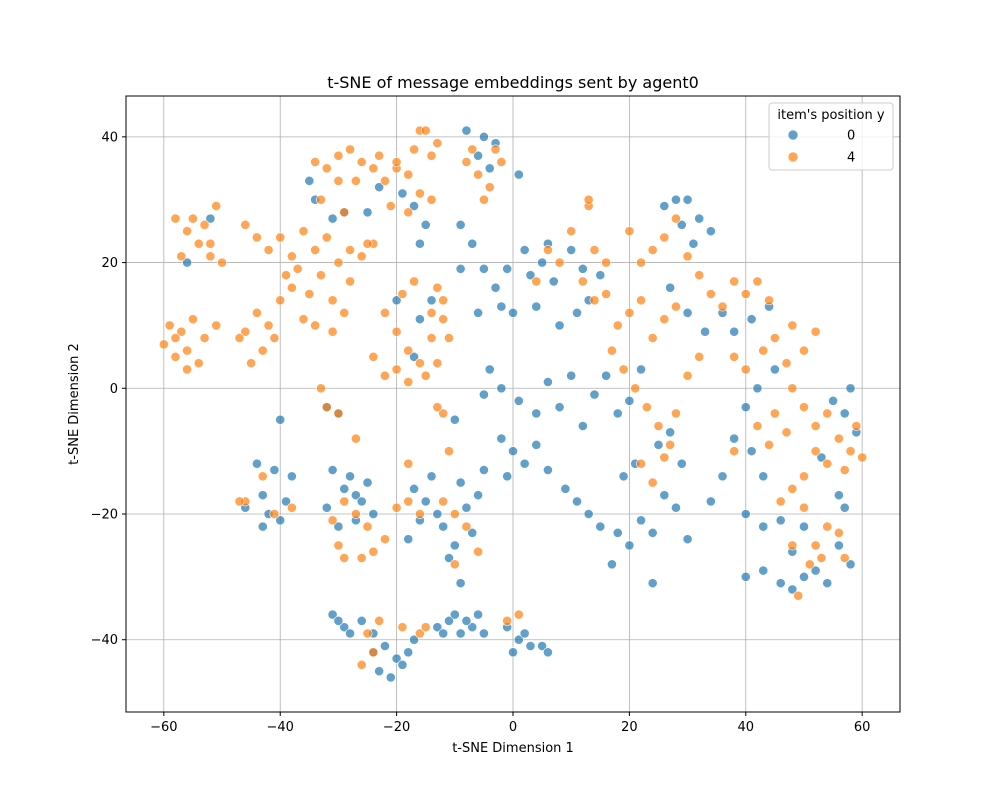 This screenshot has height=800, width=1000. I want to click on y-tick-label: −40, so click(104, 640).